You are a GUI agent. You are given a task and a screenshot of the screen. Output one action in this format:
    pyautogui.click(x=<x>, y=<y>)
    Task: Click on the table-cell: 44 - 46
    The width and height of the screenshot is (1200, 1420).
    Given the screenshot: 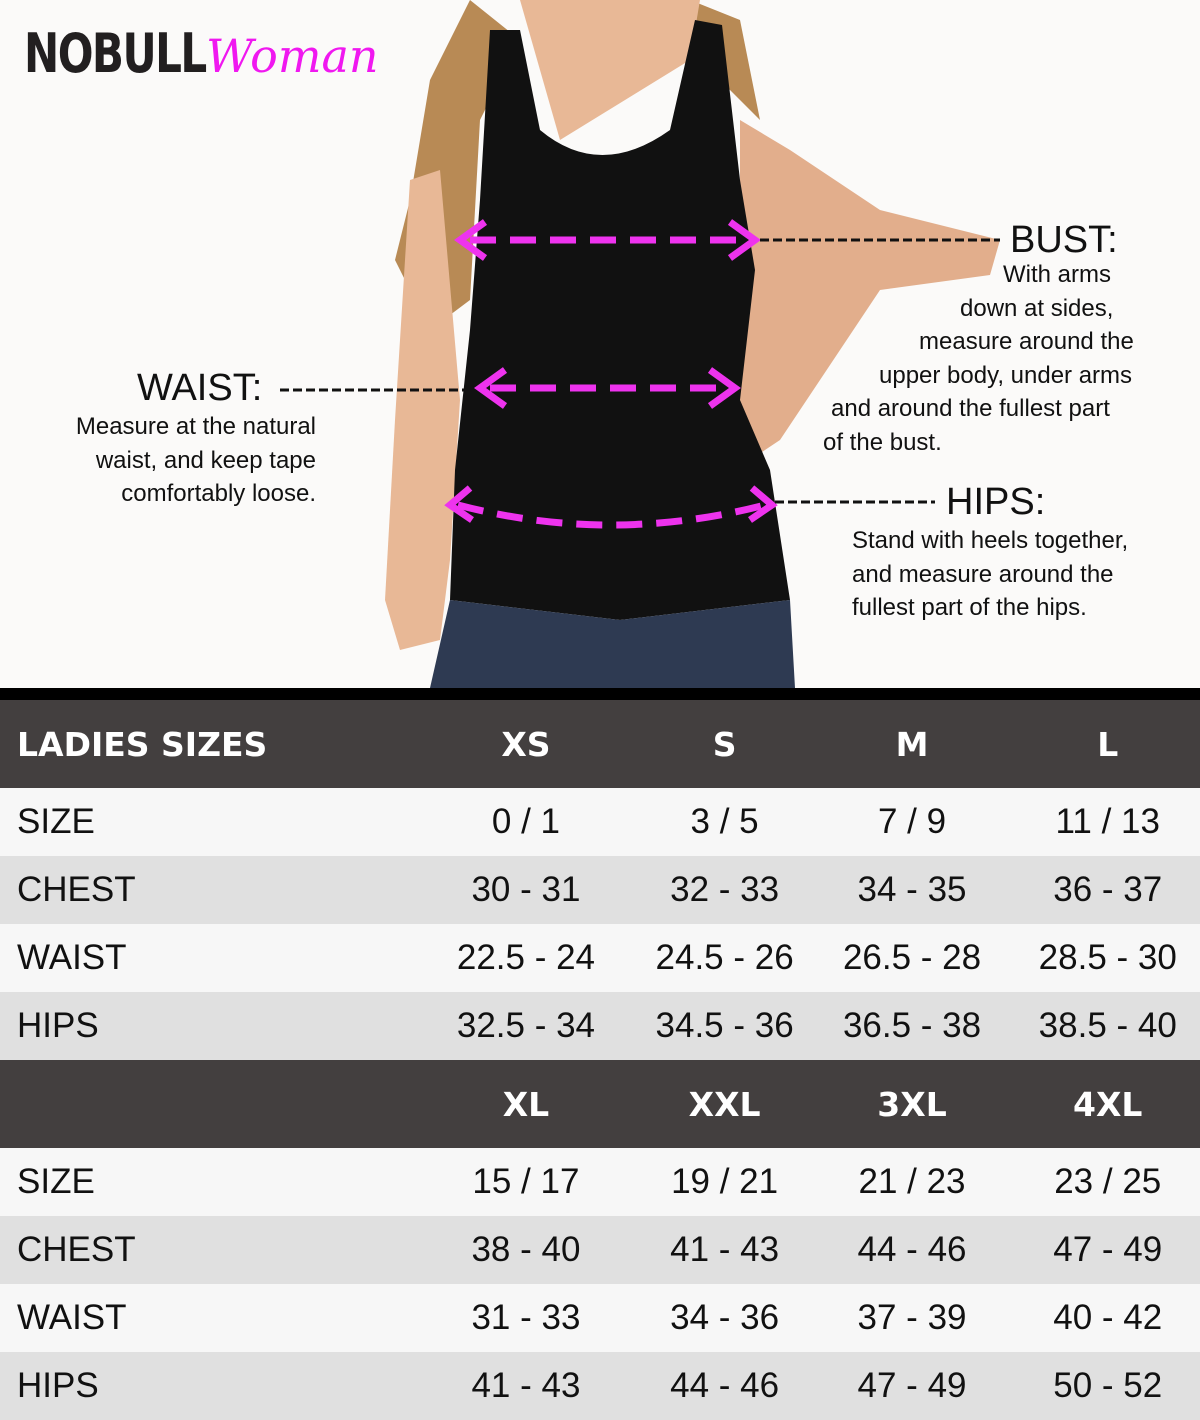 What is the action you would take?
    pyautogui.click(x=912, y=1250)
    